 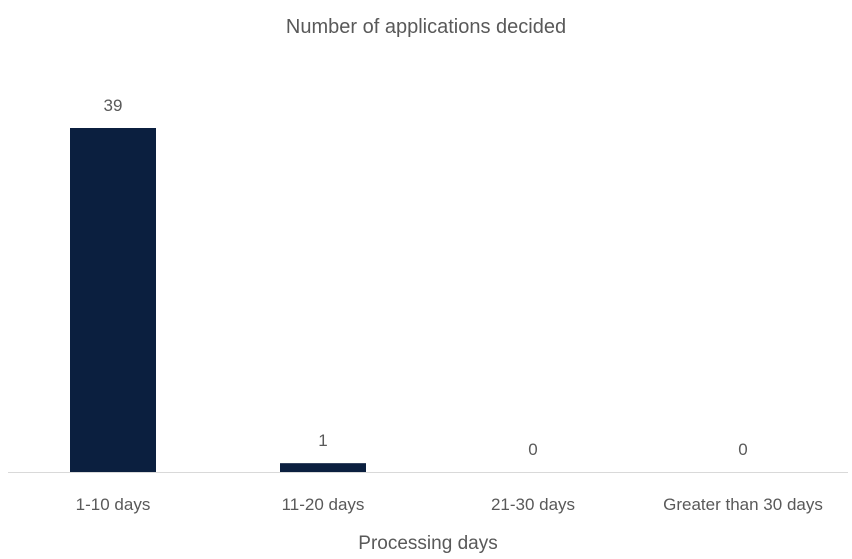 I want to click on x-tick-label-2: 11-20 days, so click(x=323, y=504).